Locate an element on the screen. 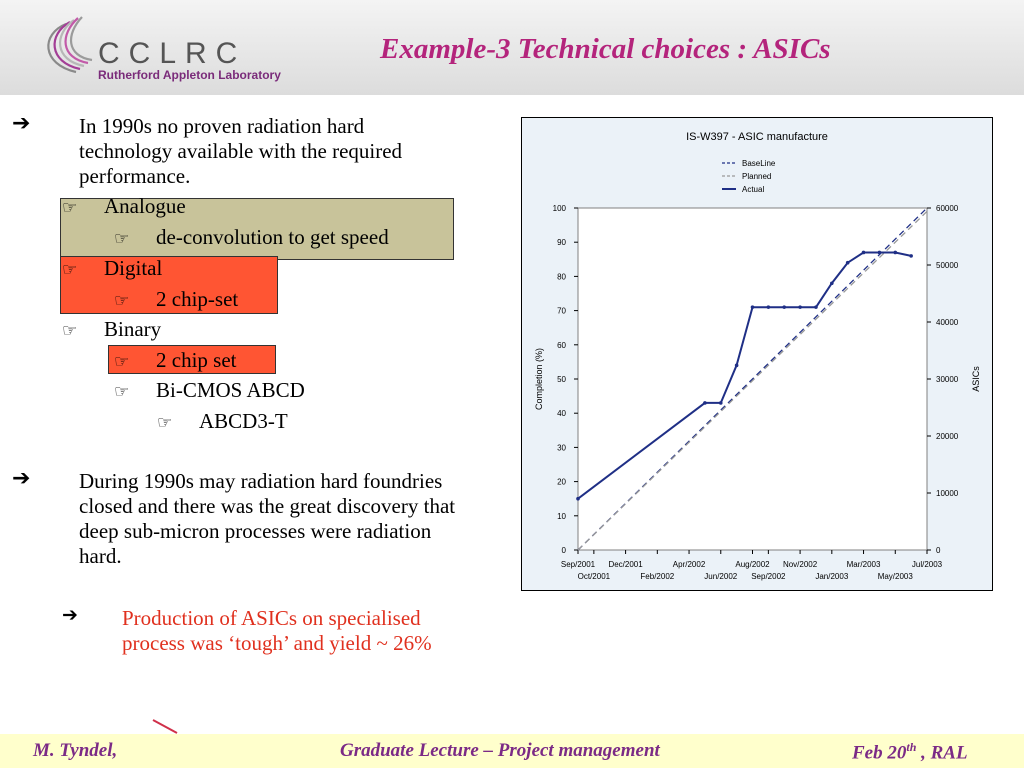  y-tick-label: 30 is located at coordinates (561, 447).